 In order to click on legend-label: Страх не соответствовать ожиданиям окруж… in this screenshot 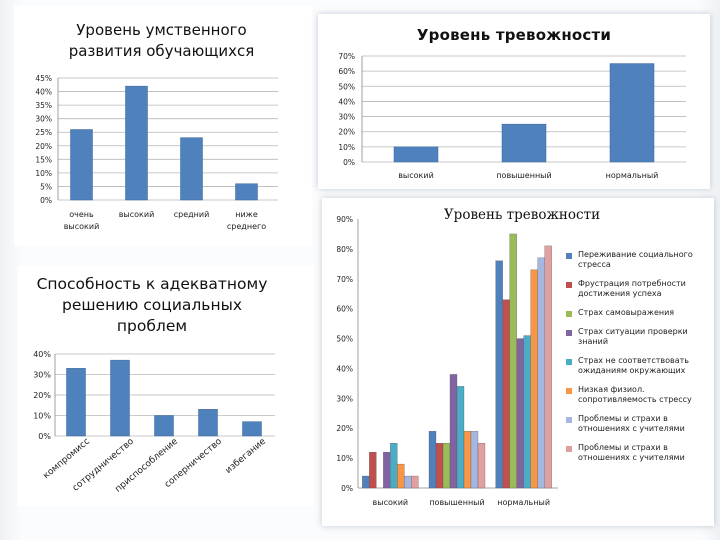, I will do `click(634, 365)`.